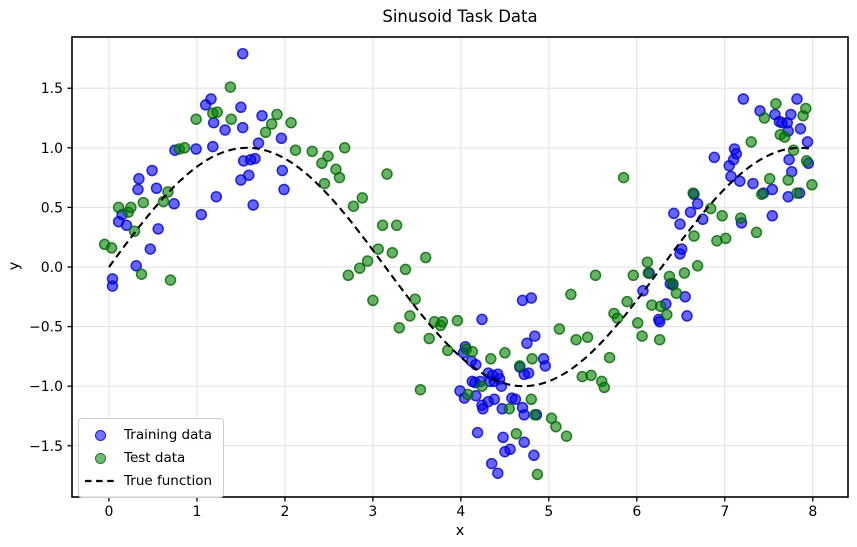 The image size is (857, 547). I want to click on y-tick-label: 1.5, so click(52, 89).